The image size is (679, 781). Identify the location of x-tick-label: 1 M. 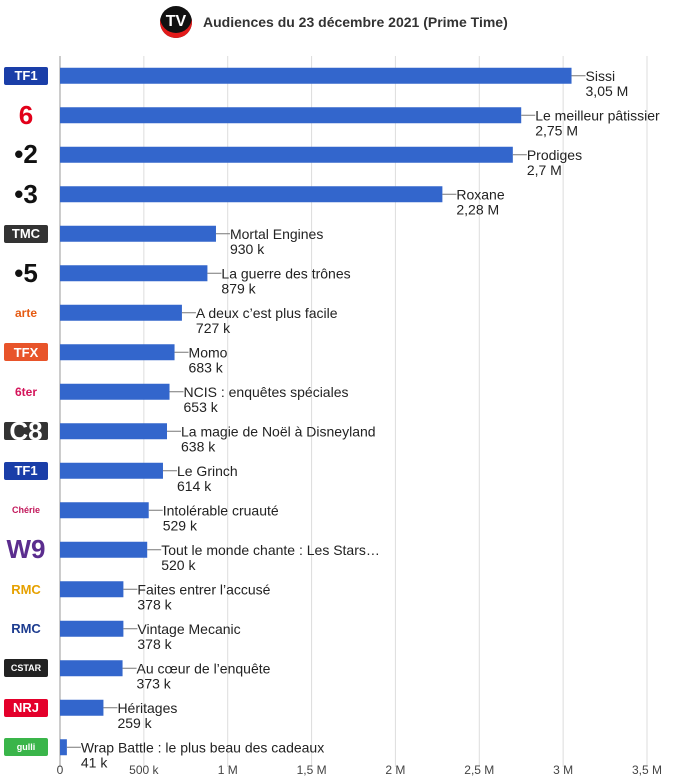
(228, 770).